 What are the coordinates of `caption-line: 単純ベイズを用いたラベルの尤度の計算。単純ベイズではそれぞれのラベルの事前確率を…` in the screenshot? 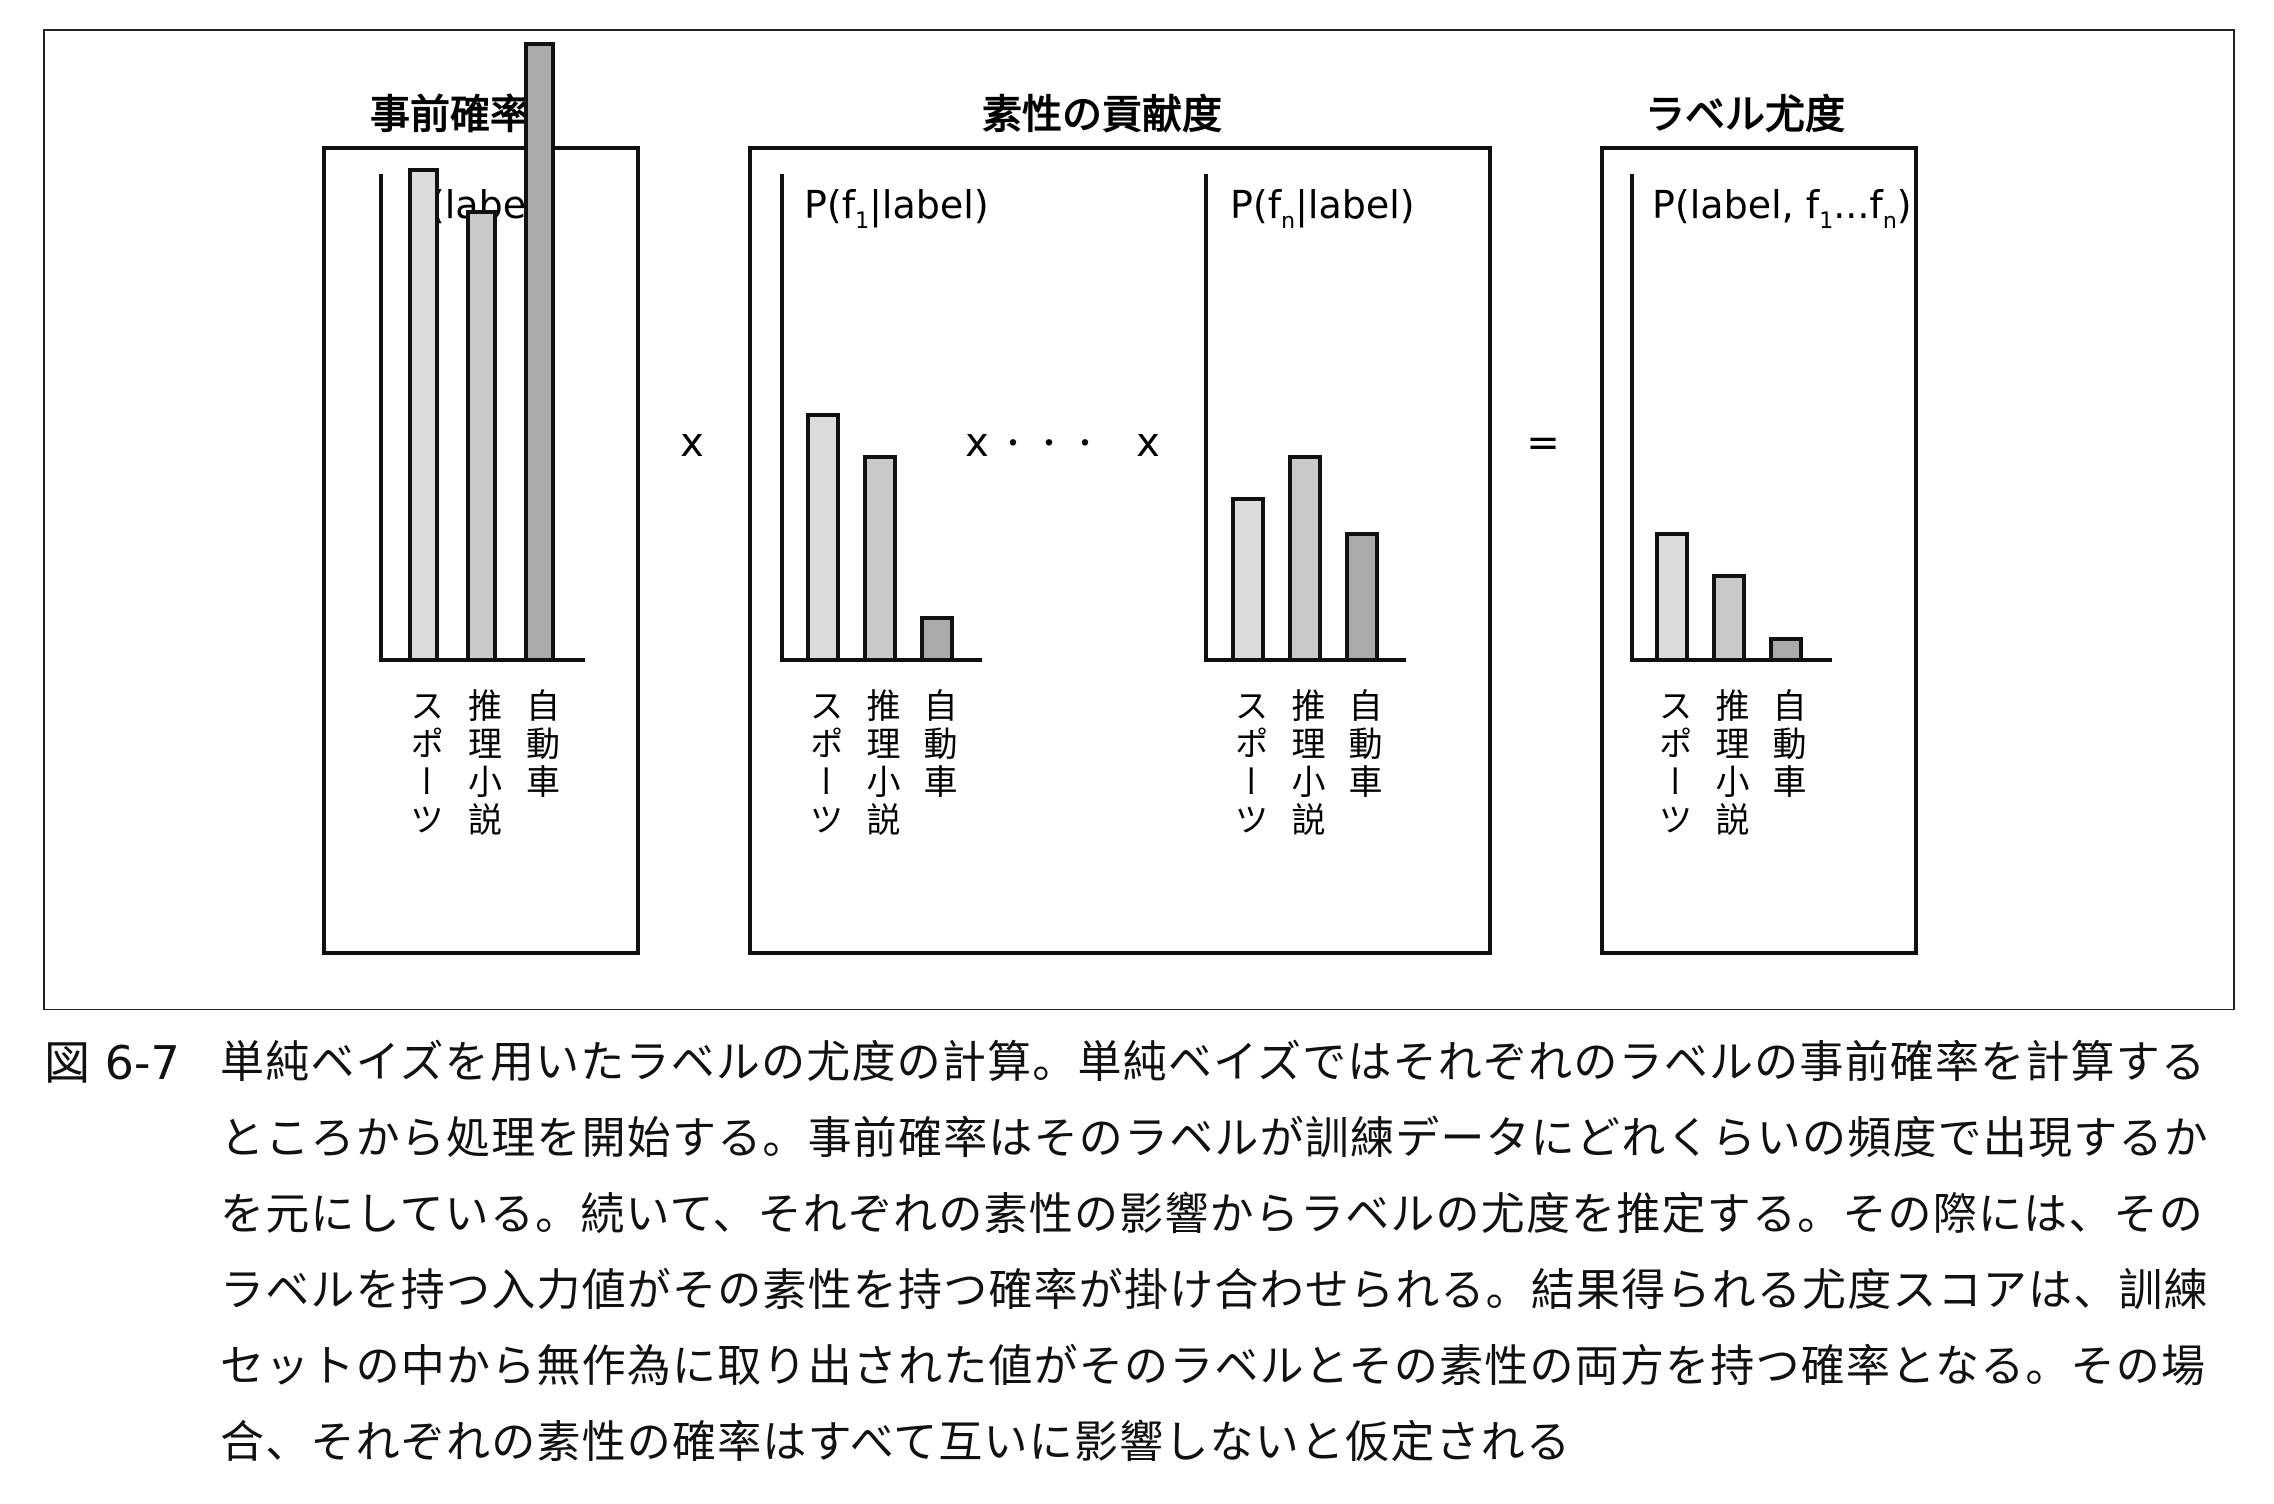 It's located at (1213, 1062).